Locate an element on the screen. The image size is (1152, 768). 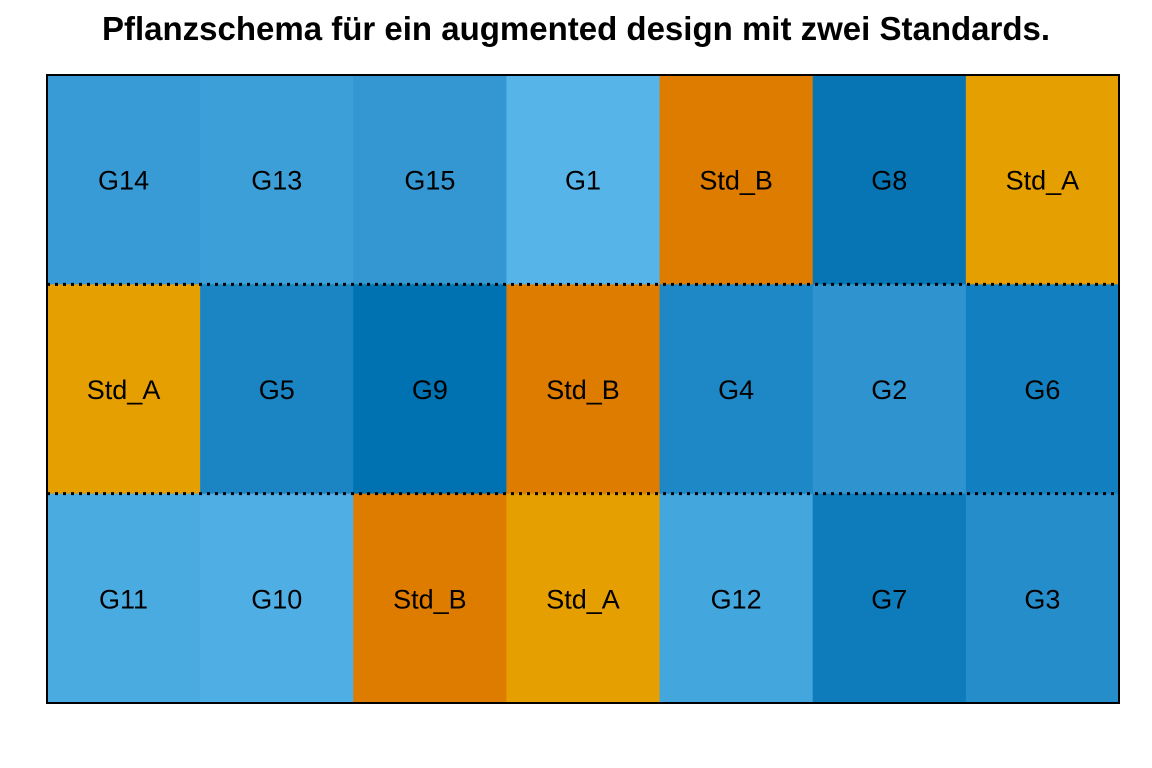
plot-cell-r3-c7 is located at coordinates (1042, 598).